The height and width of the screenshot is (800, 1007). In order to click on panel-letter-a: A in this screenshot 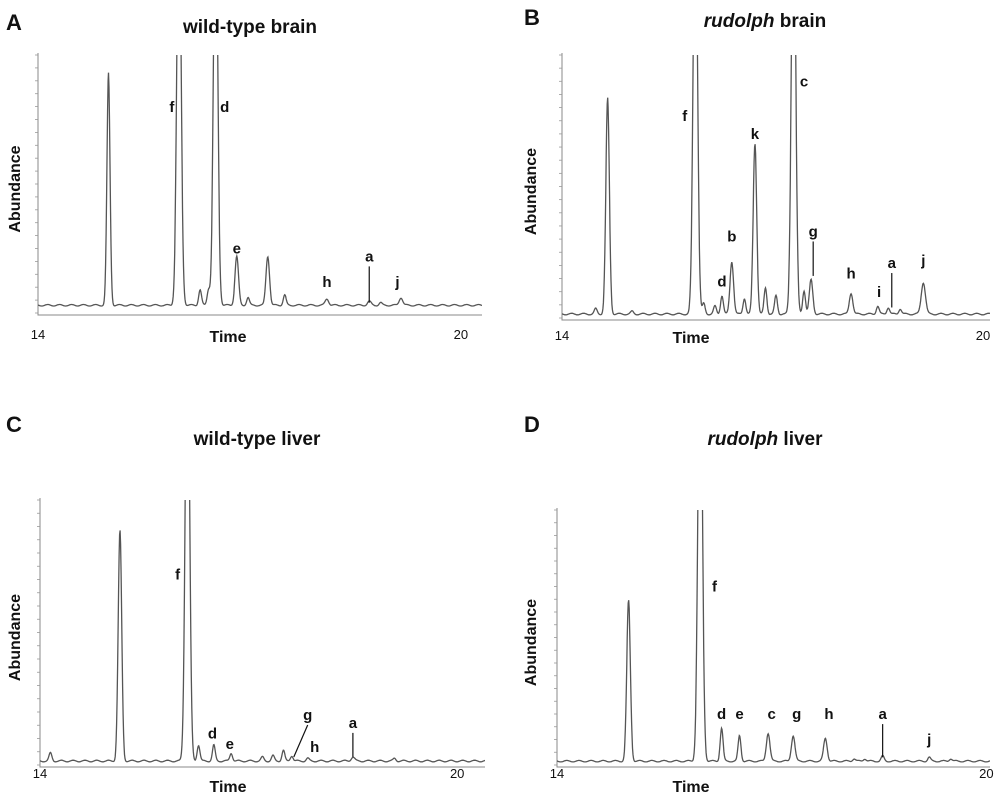, I will do `click(14, 22)`.